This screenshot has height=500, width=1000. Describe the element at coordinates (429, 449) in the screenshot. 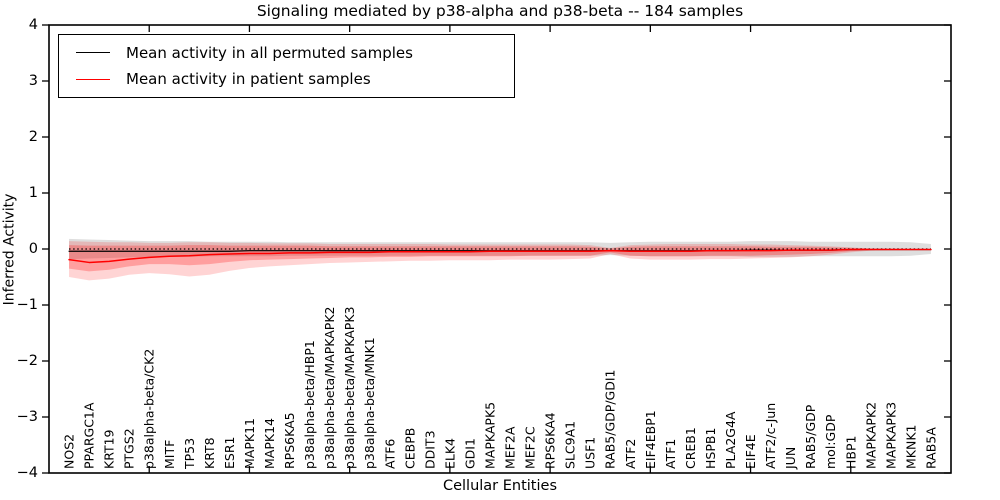

I see `x-category-label: DDIT3` at that location.